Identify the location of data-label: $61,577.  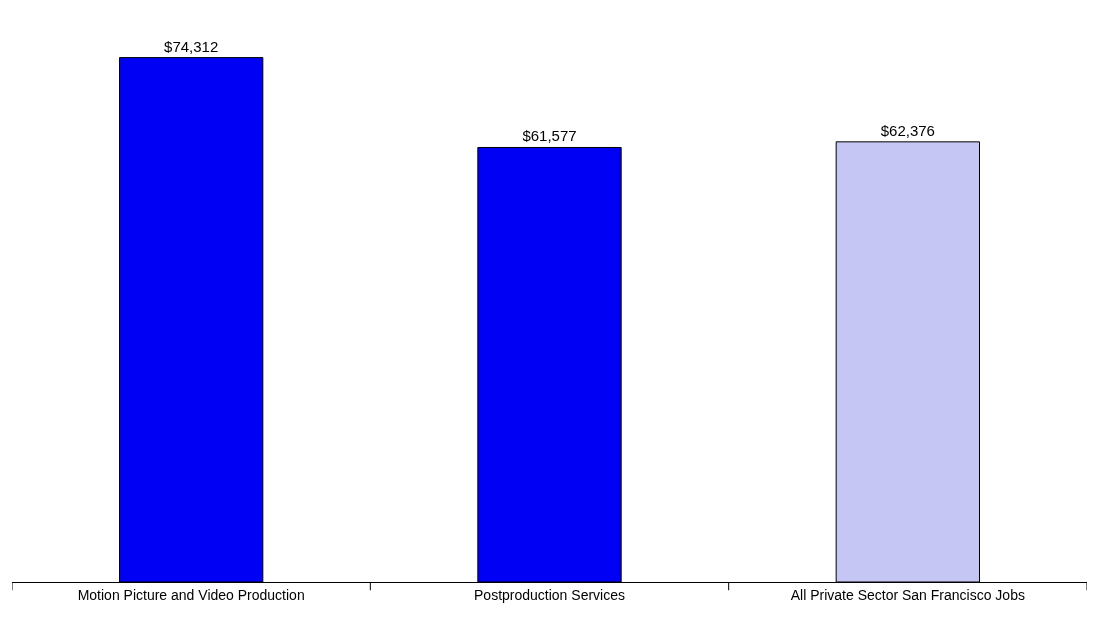
(549, 136).